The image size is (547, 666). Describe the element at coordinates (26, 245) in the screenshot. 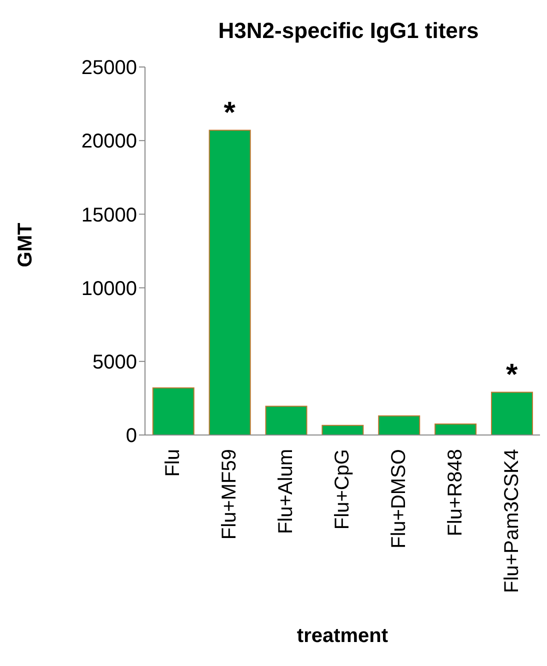

I see `y-axis-title: GMT` at that location.